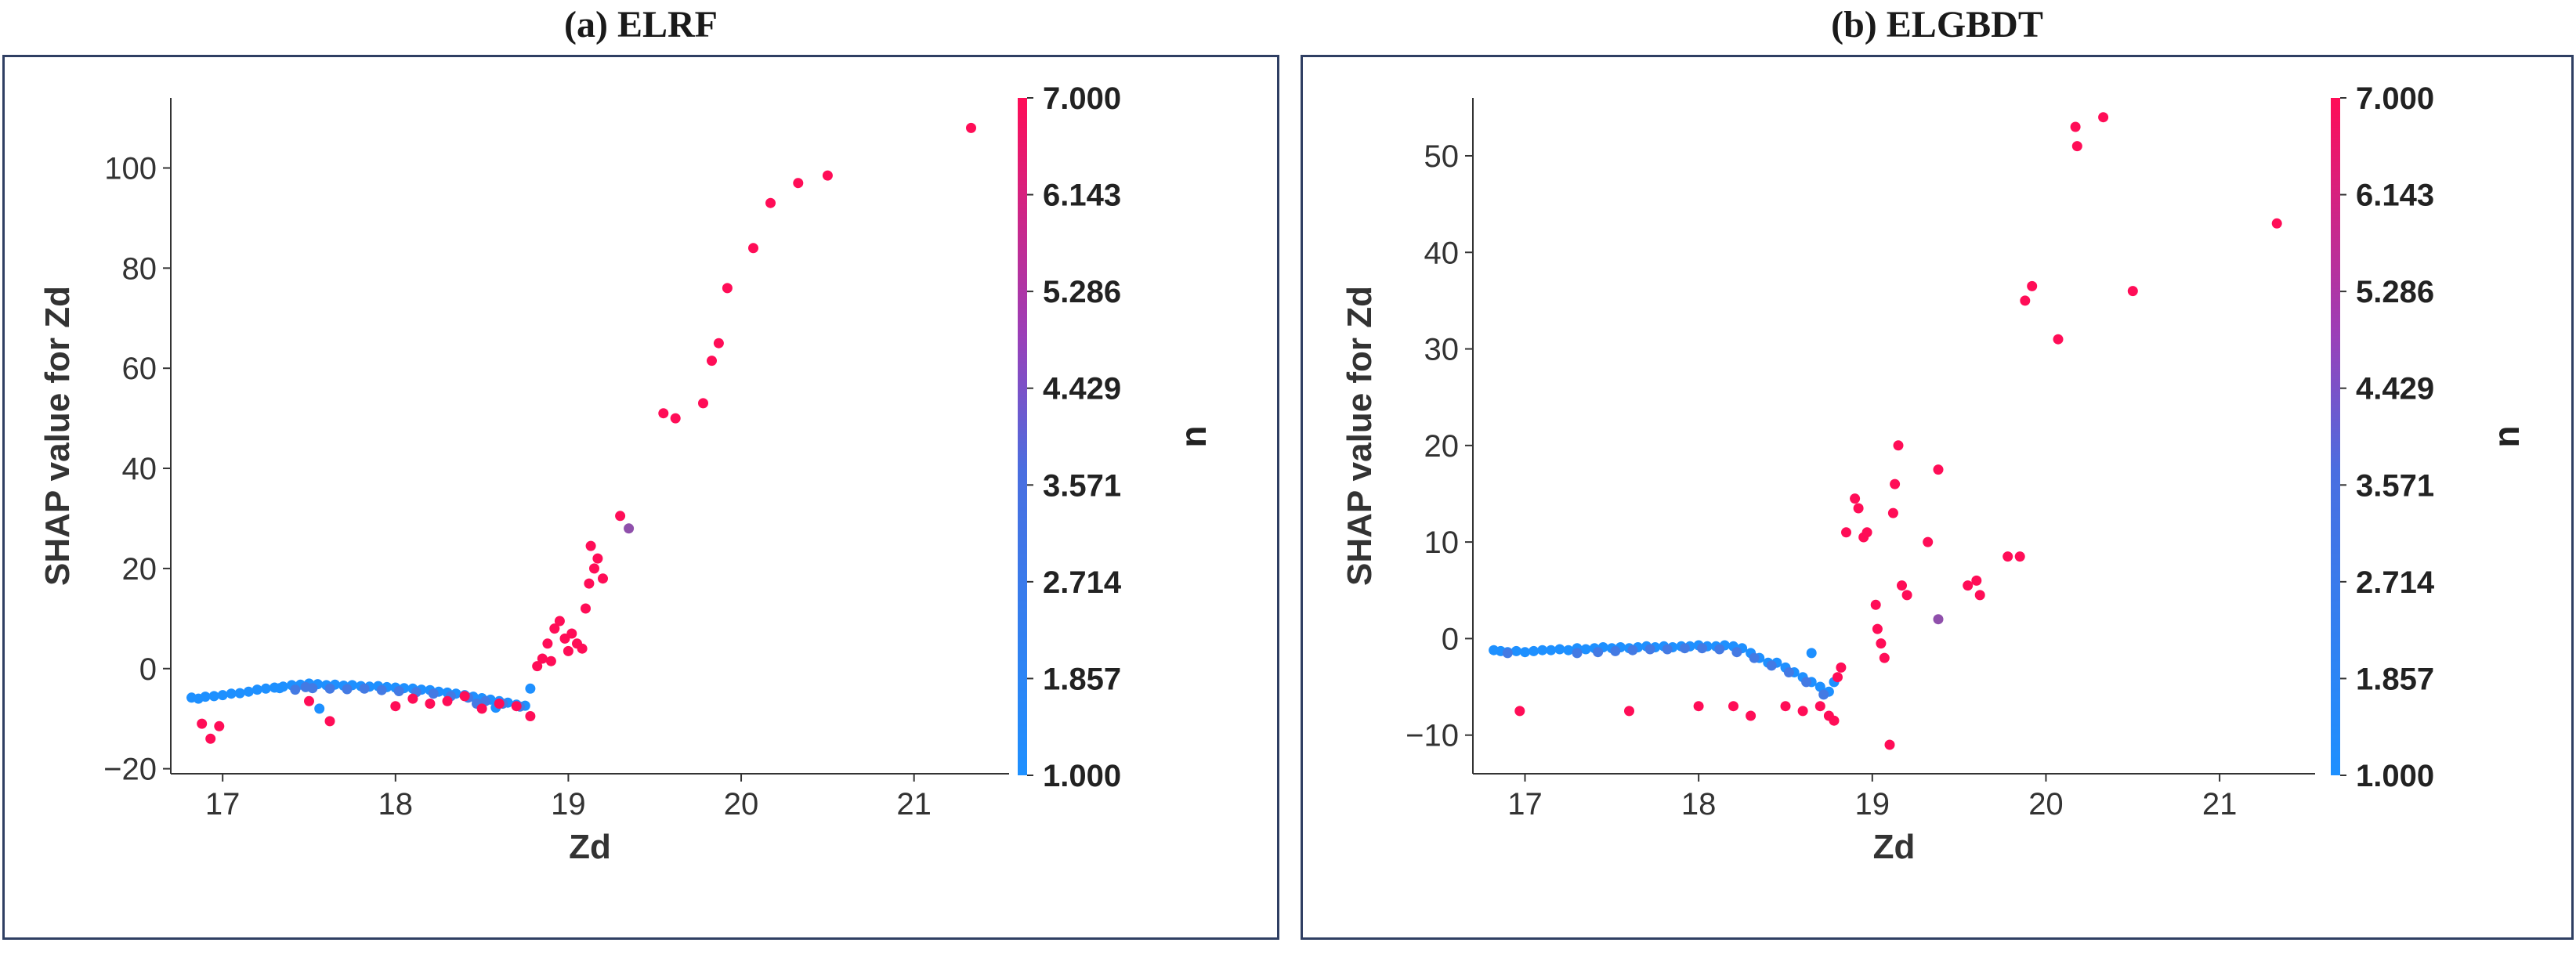 Image resolution: width=2576 pixels, height=957 pixels. I want to click on colorbar-tick-label: 3.571, so click(2395, 485).